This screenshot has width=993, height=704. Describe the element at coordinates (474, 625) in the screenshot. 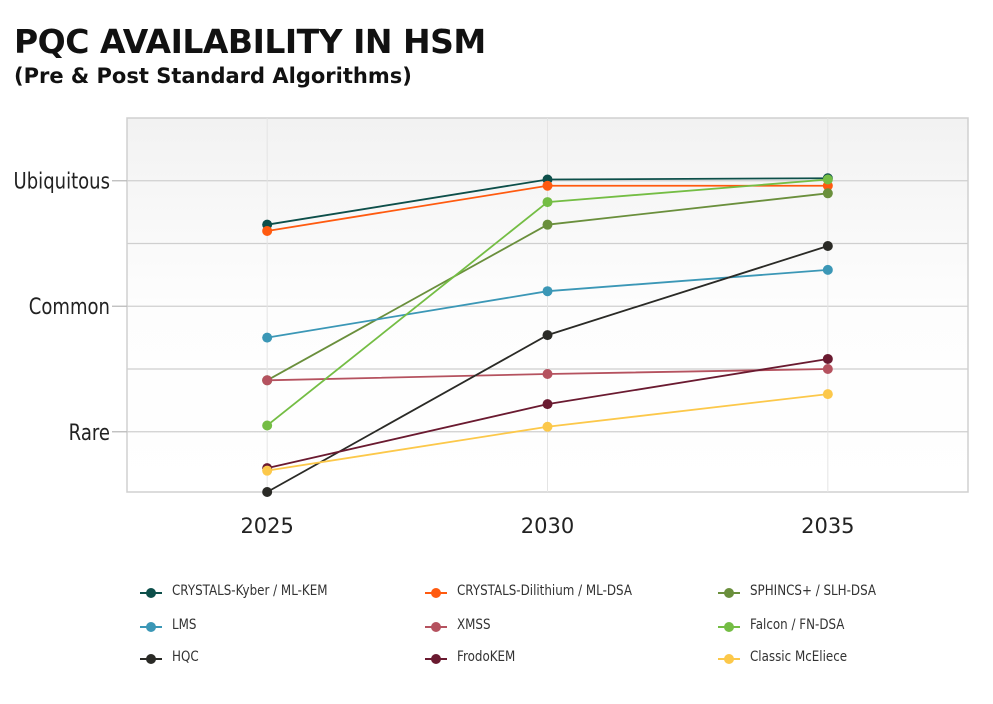

I see `legend-label: XMSS` at that location.